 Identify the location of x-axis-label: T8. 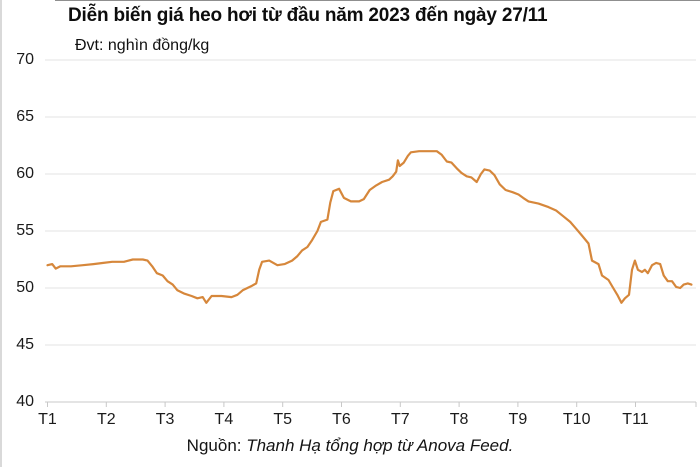
(459, 419).